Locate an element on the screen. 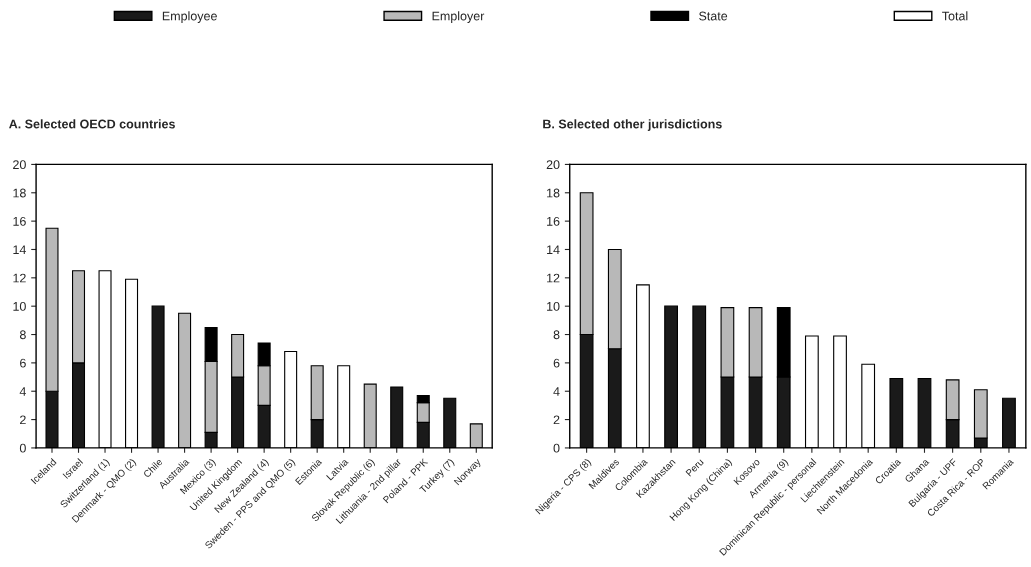  legend-label: State is located at coordinates (713, 16).